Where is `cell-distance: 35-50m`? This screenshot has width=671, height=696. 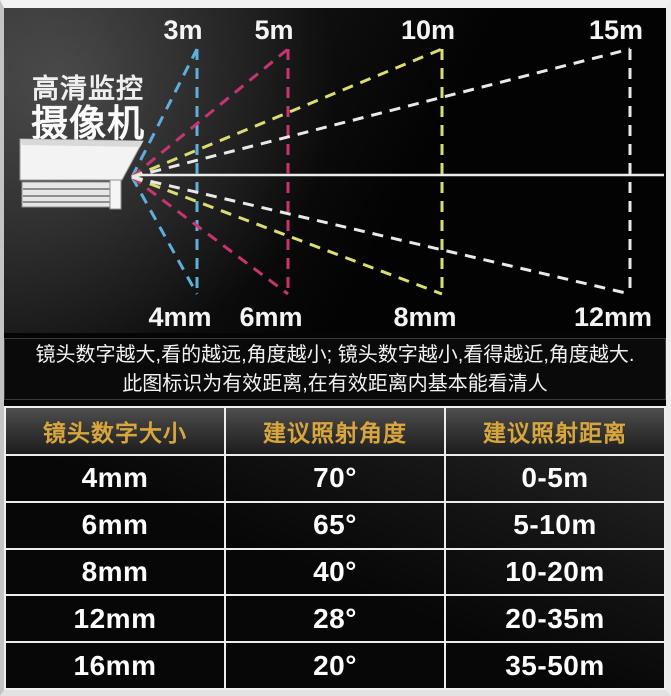
cell-distance: 35-50m is located at coordinates (554, 665).